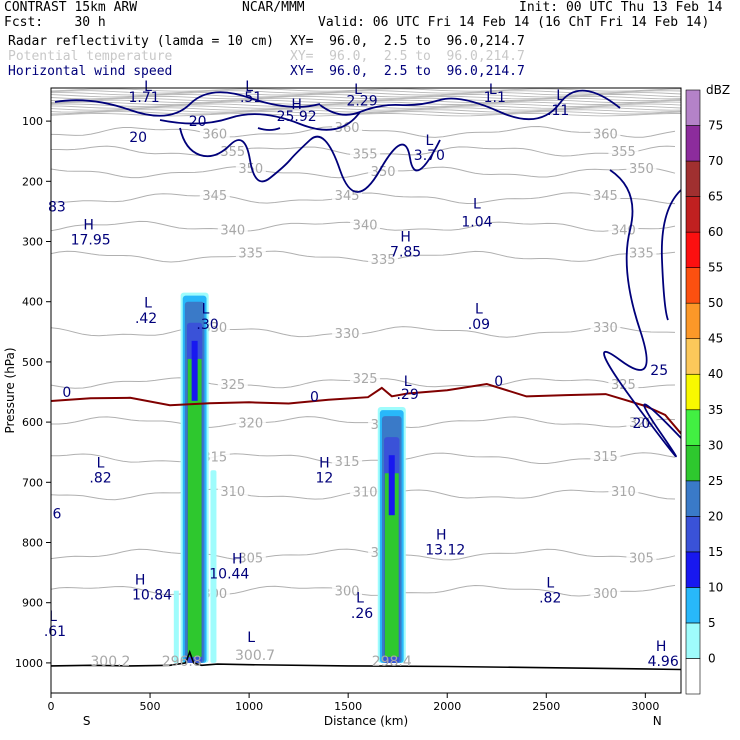 This screenshot has width=740, height=740. What do you see at coordinates (91, 241) in the screenshot?
I see `extremum-label: 17.95` at bounding box center [91, 241].